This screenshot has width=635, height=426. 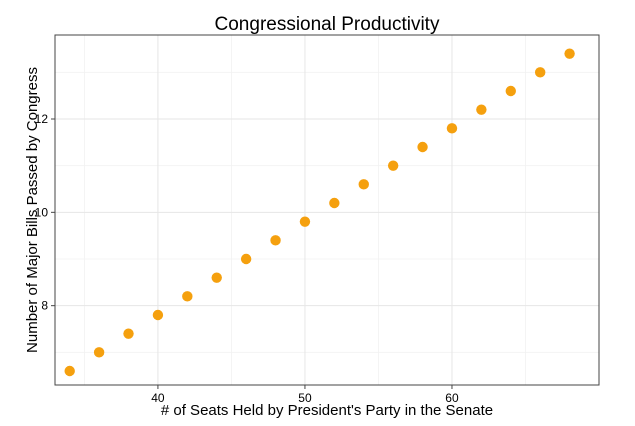 I want to click on y-axis-label: Number of Major Bills Passed by Congress, so click(x=32, y=210).